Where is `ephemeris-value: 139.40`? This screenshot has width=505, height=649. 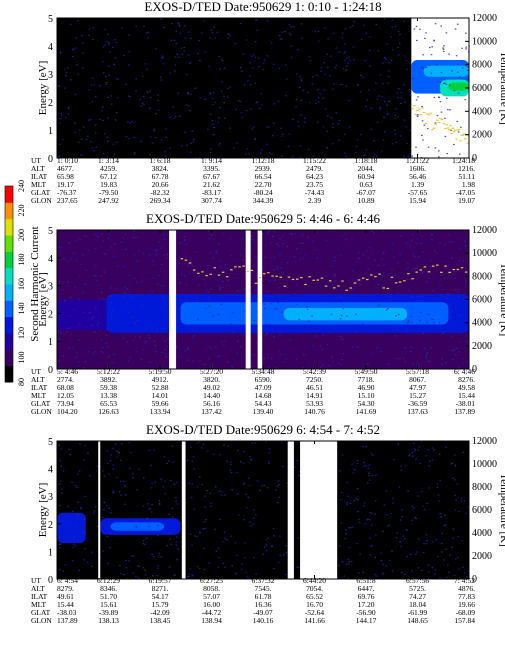
ephemeris-value: 139.40 is located at coordinates (263, 411).